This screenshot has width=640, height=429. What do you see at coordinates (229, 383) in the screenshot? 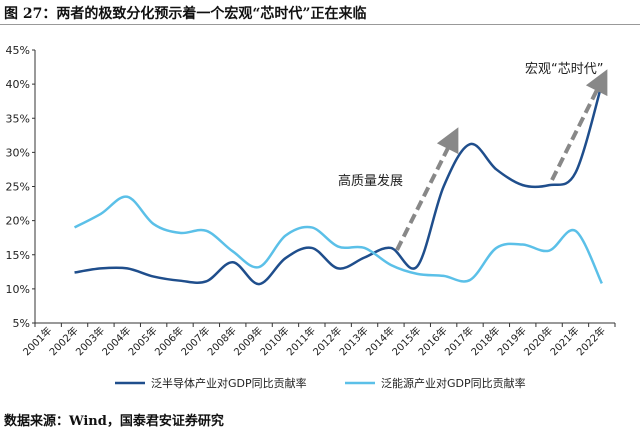
I see `legend-label-0: 泛半导体产业对GDP同比贡献率` at bounding box center [229, 383].